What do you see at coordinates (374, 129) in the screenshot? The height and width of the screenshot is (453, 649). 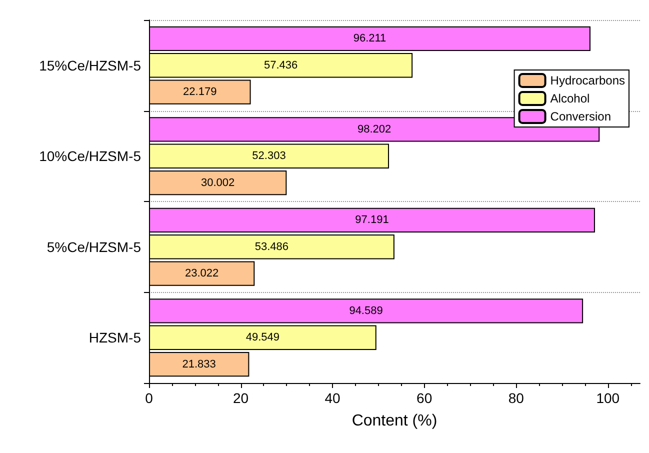 I see `data-label: 98.202` at bounding box center [374, 129].